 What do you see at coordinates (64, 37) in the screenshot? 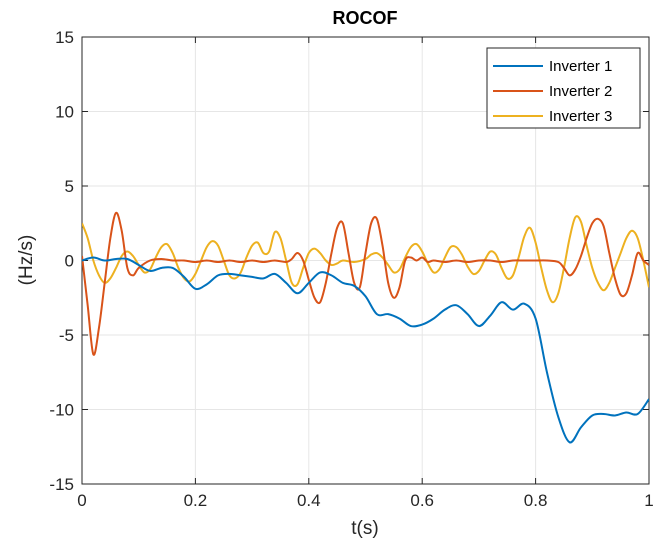
I see `y-tick-label: 15` at bounding box center [64, 37].